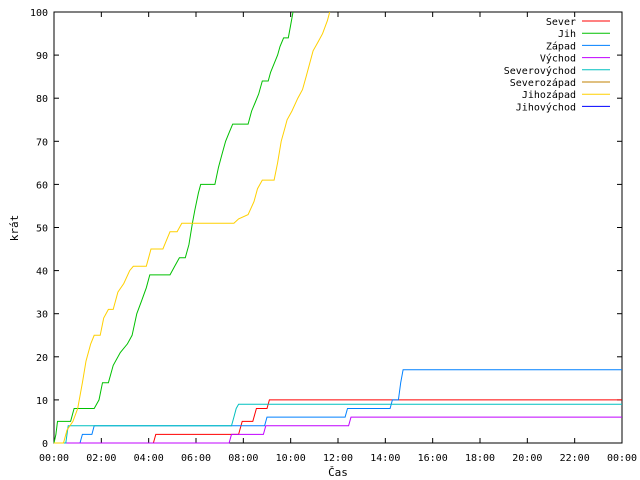 Image resolution: width=640 pixels, height=480 pixels. What do you see at coordinates (558, 59) in the screenshot?
I see `legend-label: Východ` at bounding box center [558, 59].